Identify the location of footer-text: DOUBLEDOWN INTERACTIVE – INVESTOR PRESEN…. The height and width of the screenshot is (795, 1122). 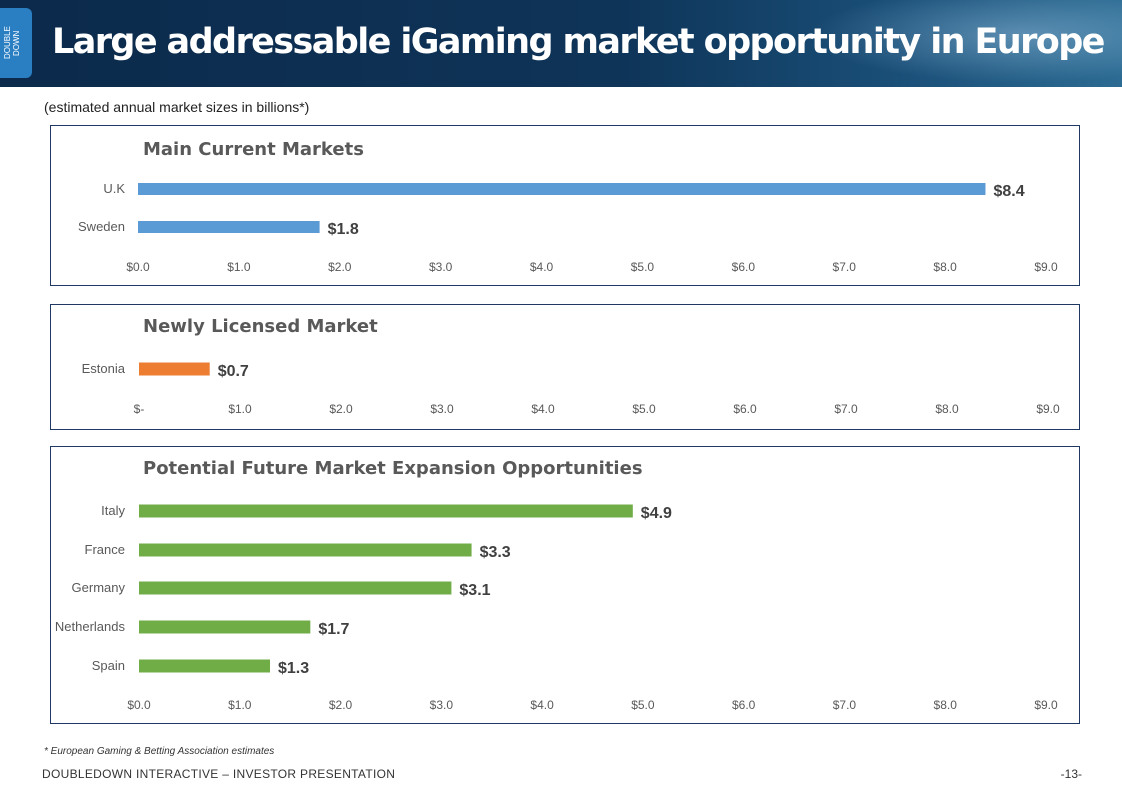
(219, 774).